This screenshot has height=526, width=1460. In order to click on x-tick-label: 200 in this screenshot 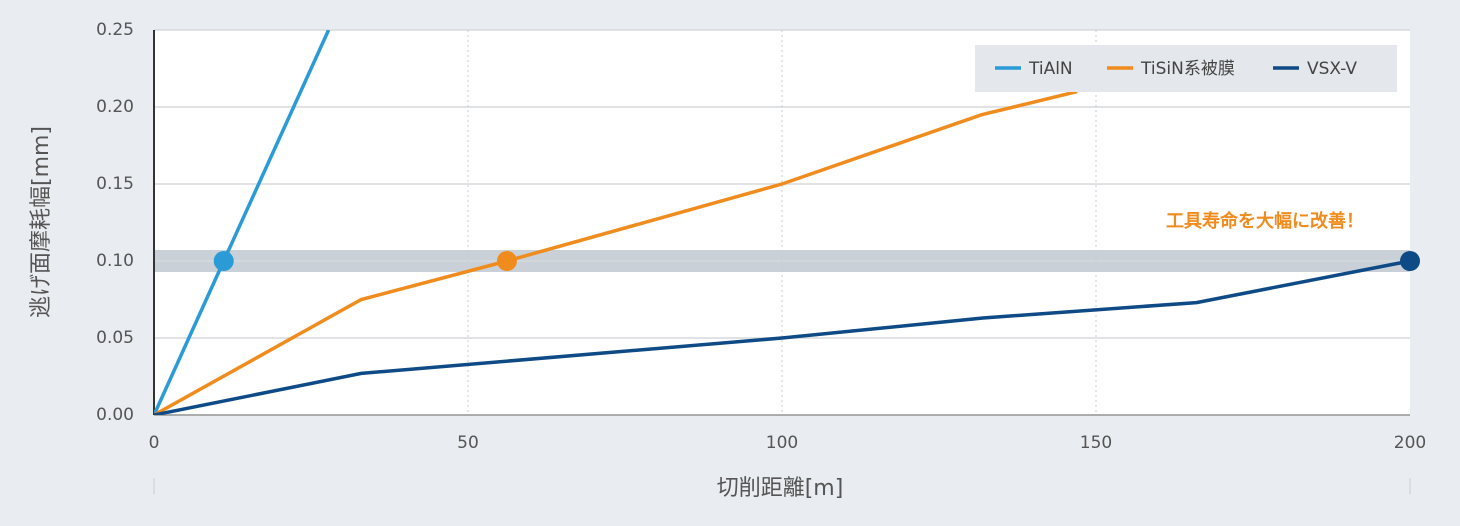, I will do `click(1410, 443)`.